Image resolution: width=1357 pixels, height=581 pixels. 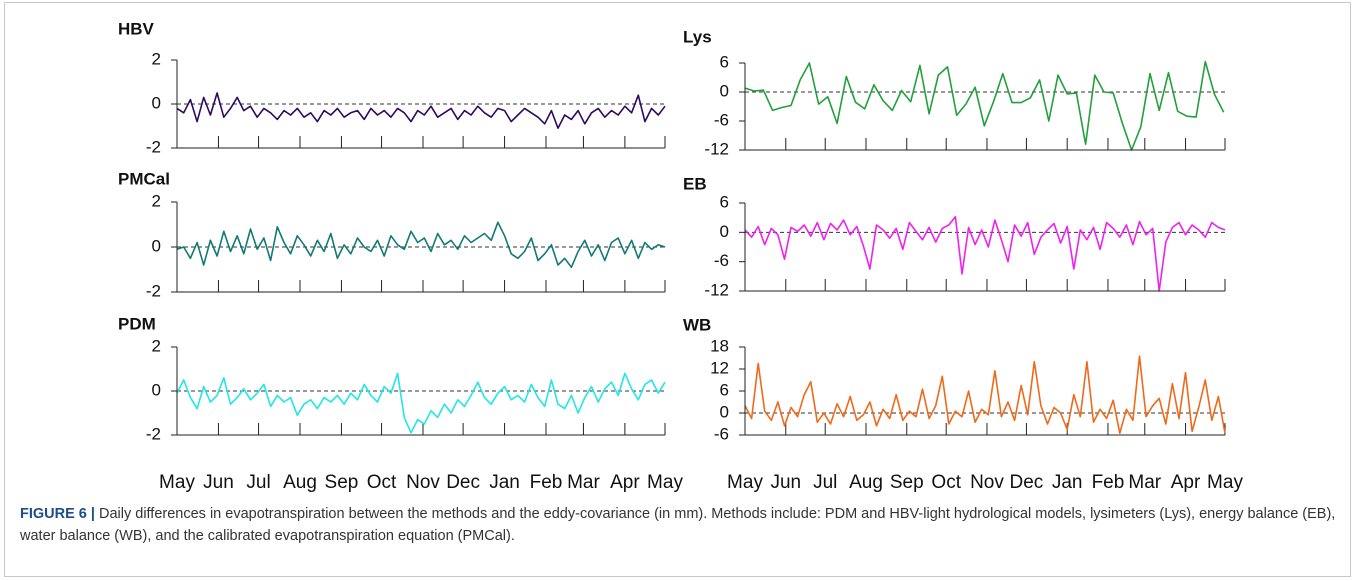 I want to click on panel-title: PMCal, so click(x=144, y=178).